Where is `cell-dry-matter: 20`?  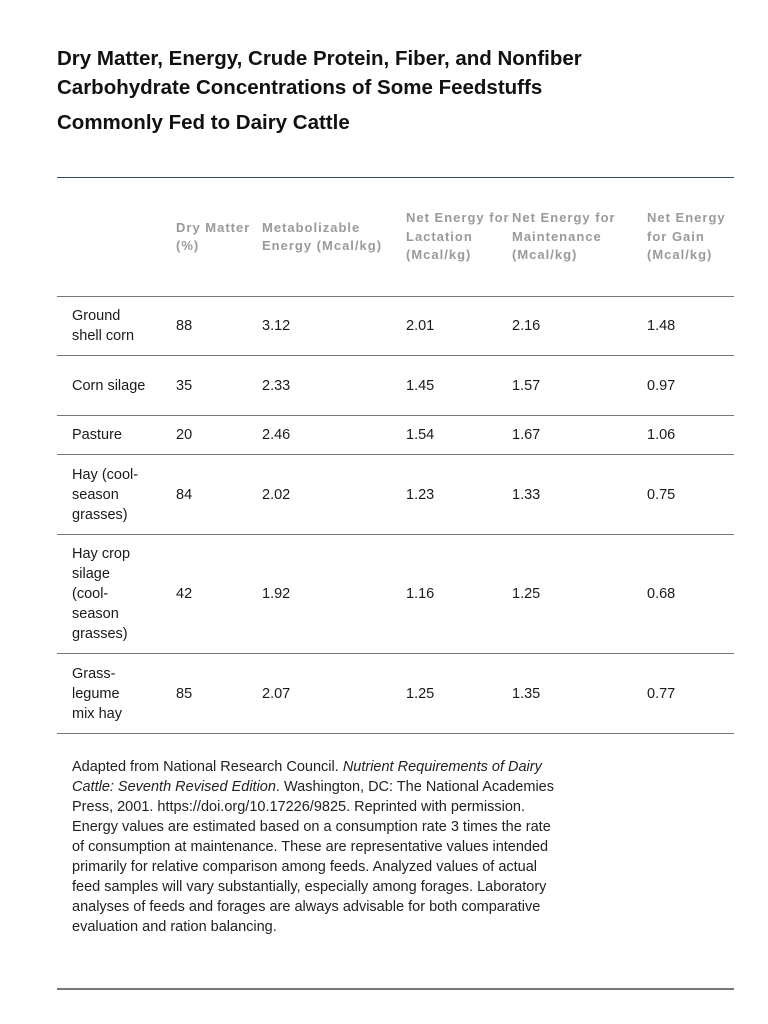
cell-dry-matter: 20 is located at coordinates (219, 435).